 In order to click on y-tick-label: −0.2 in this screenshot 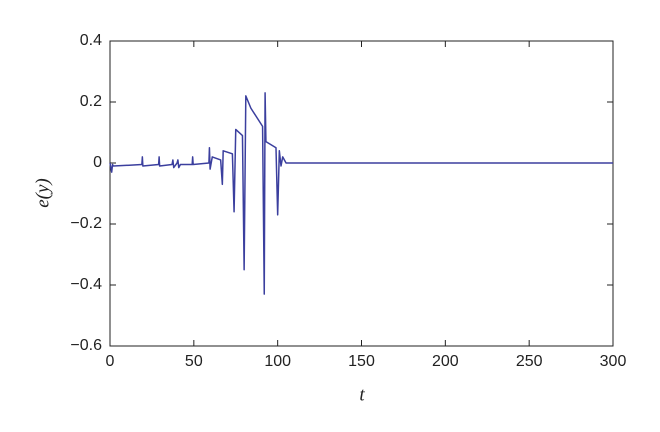, I will do `click(86, 223)`.